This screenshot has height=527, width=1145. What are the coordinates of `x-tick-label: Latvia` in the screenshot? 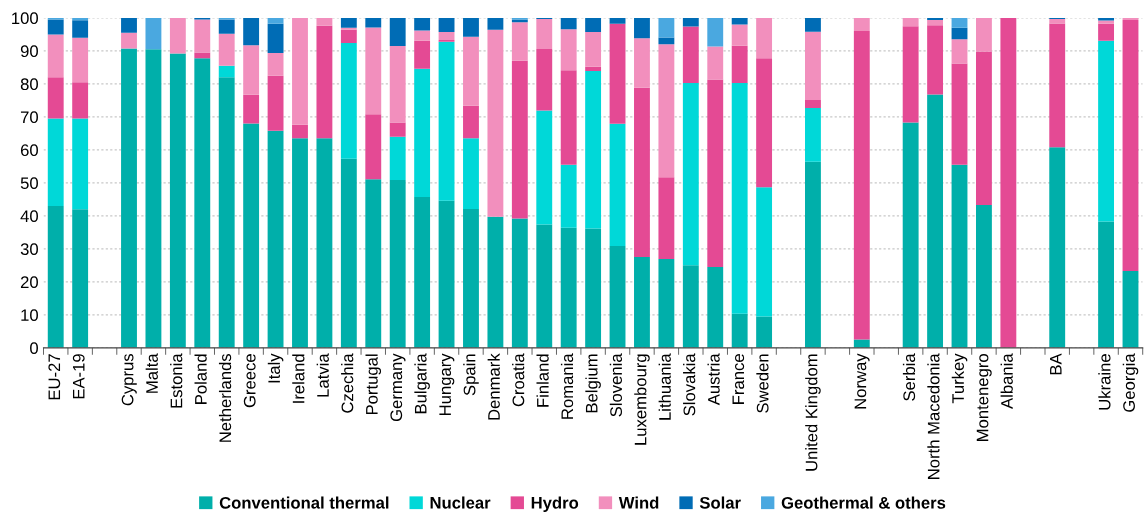 It's located at (322, 375).